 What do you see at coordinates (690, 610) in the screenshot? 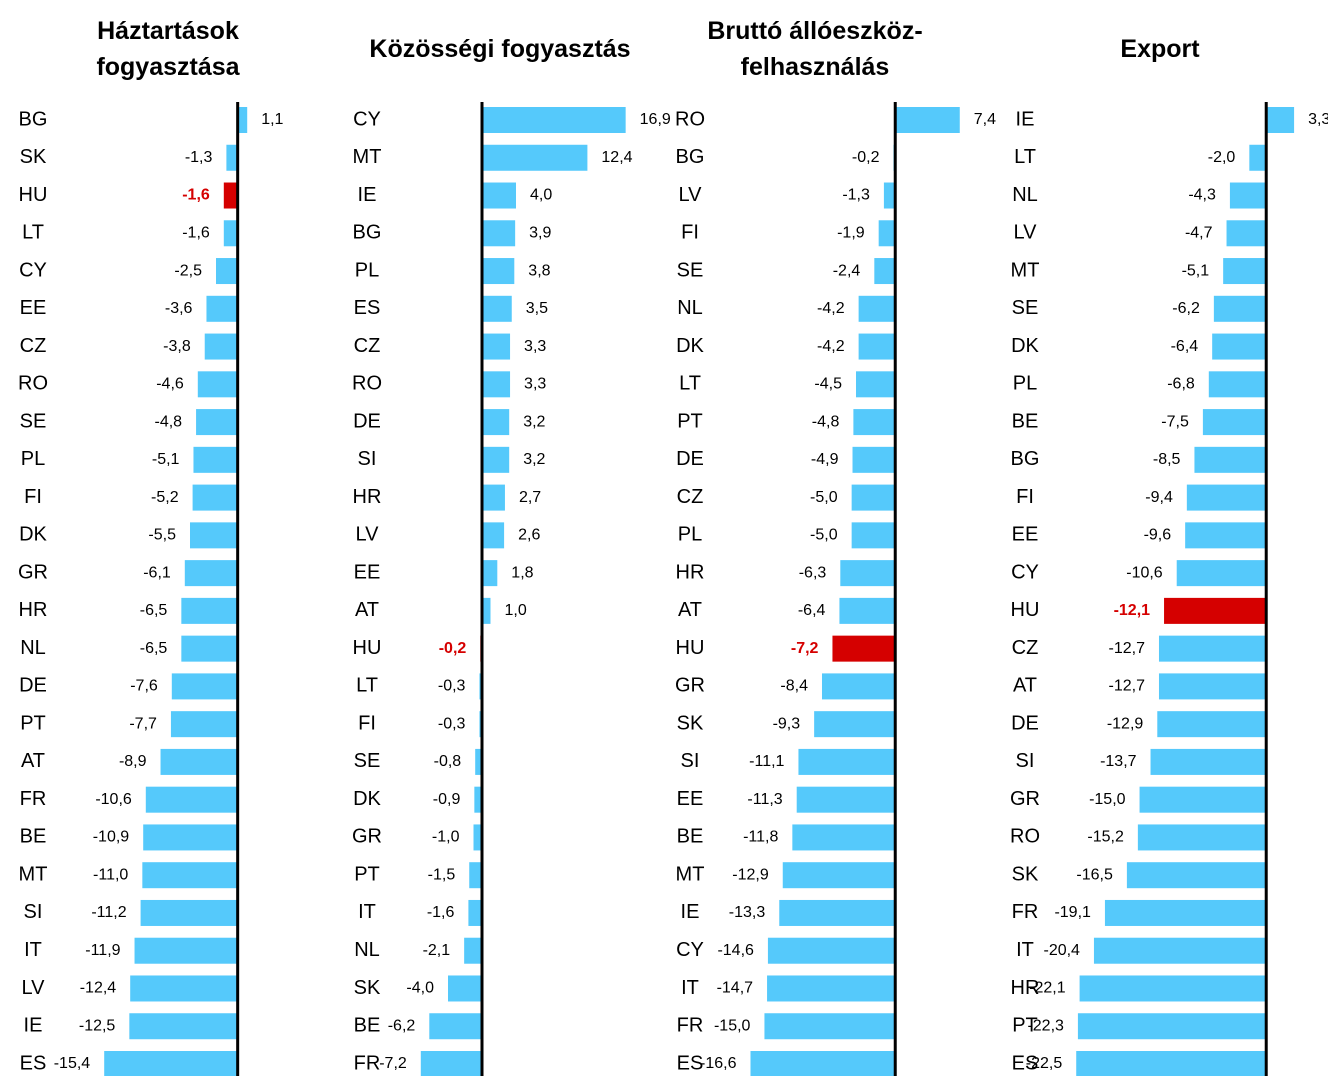
I see `category-label: AT` at bounding box center [690, 610].